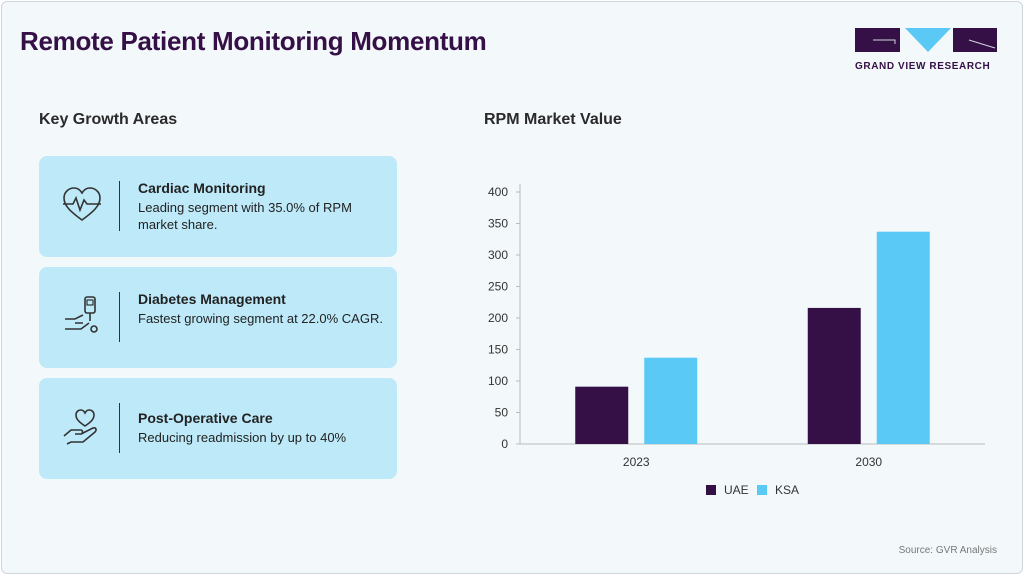 Image resolution: width=1025 pixels, height=576 pixels. What do you see at coordinates (602, 415) in the screenshot?
I see `bar-uae-2023` at bounding box center [602, 415].